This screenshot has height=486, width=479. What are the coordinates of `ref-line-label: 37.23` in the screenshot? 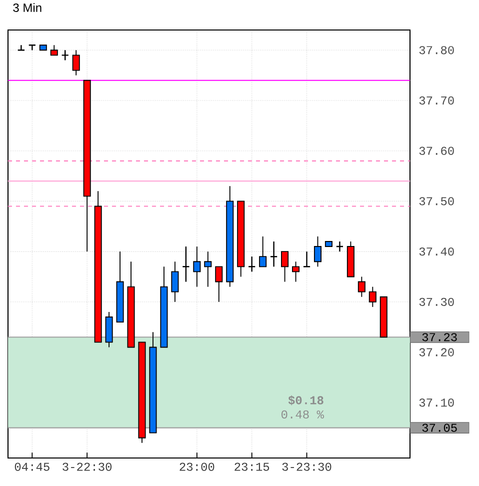 It's located at (439, 337).